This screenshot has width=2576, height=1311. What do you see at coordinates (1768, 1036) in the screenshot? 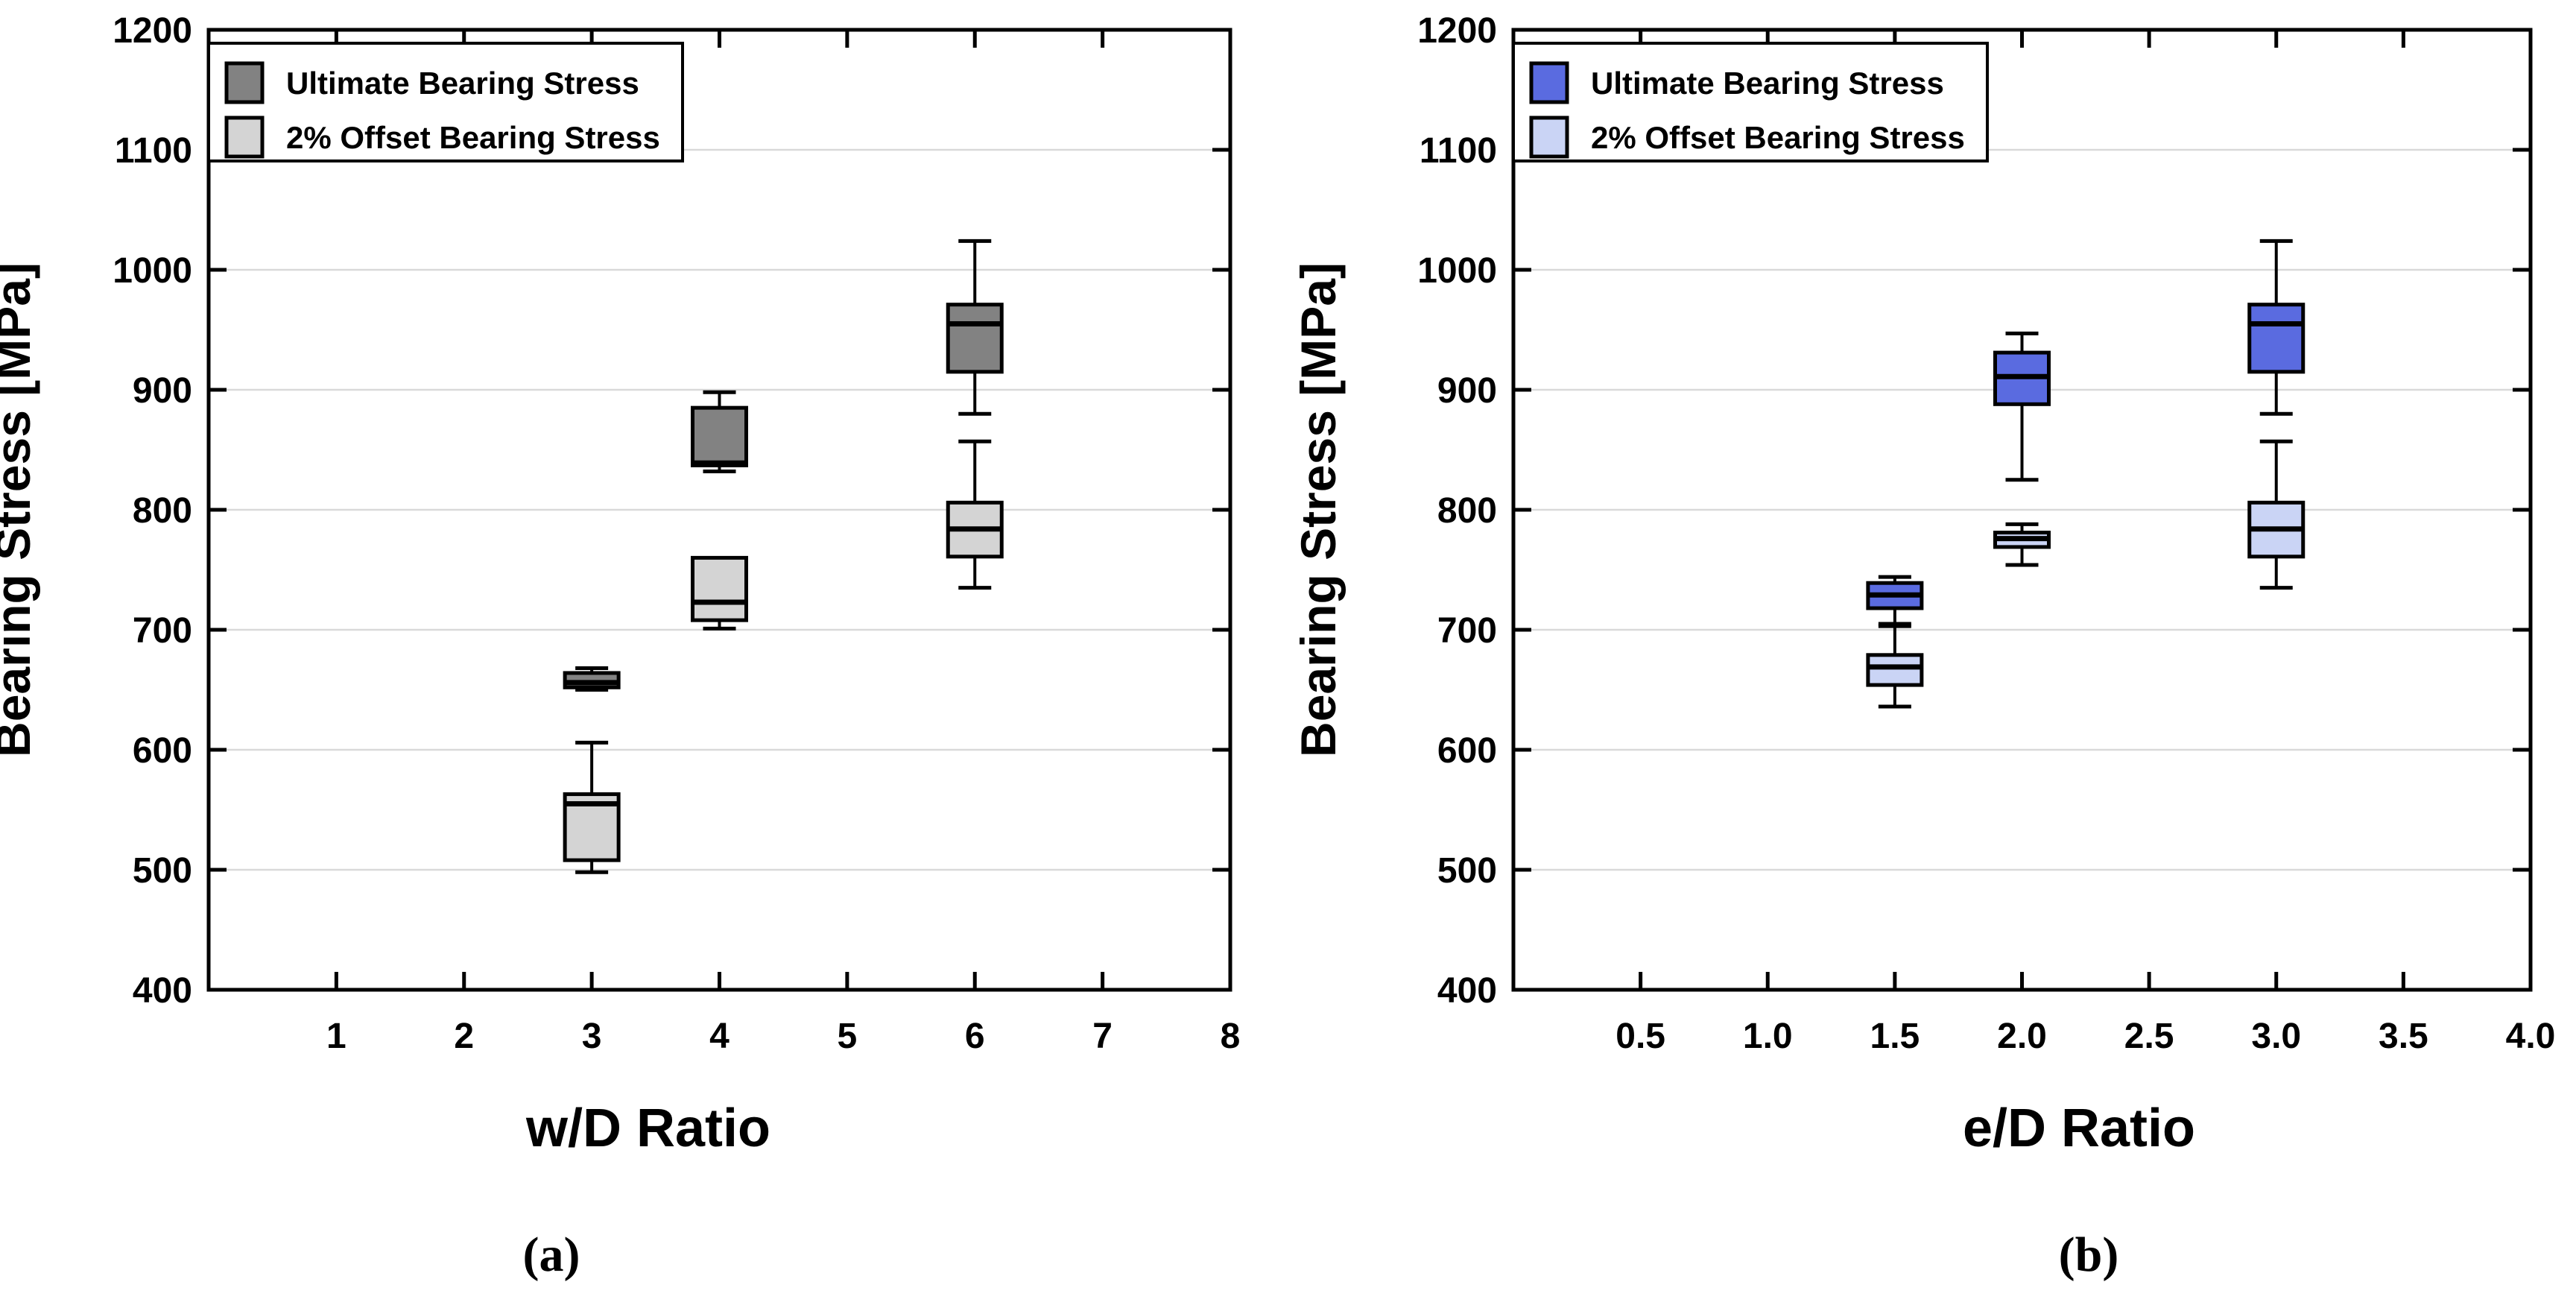
I see `x-tick-label: 1.0` at bounding box center [1768, 1036].